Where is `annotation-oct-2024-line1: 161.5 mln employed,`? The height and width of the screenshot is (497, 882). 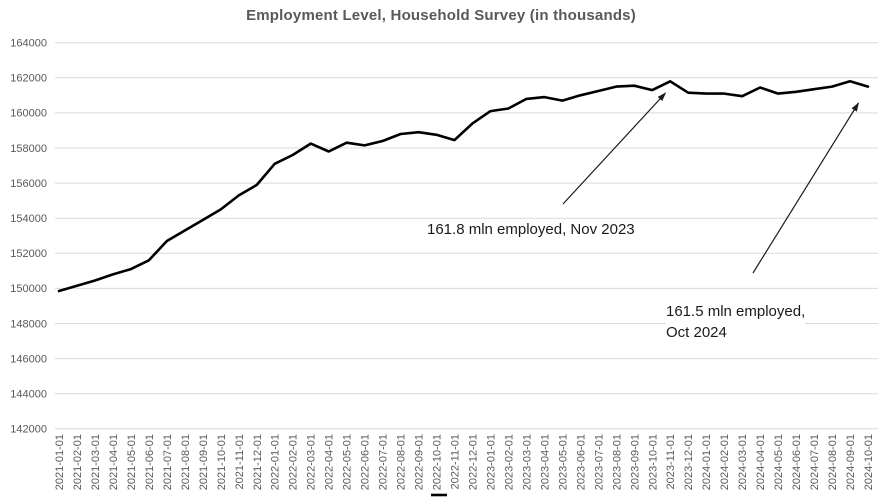
annotation-oct-2024-line1: 161.5 mln employed, is located at coordinates (736, 311).